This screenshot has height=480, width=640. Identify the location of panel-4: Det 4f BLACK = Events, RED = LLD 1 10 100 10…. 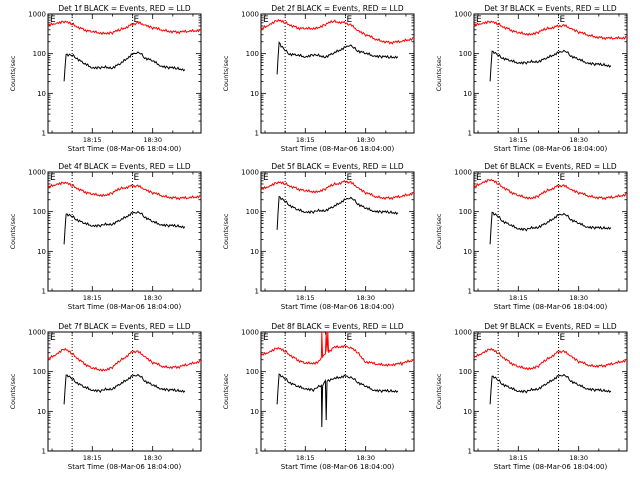
(105, 236).